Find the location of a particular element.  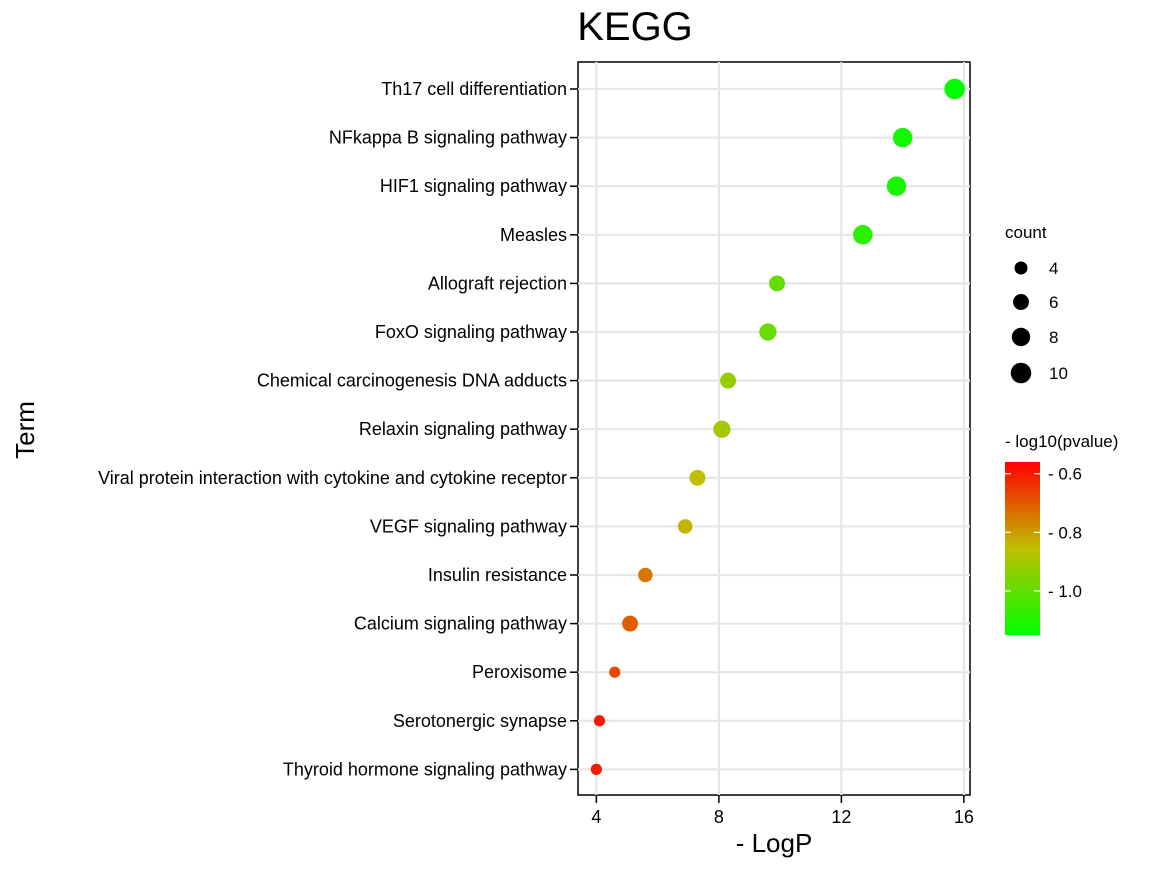

y-tick-label: Calcium signaling pathway is located at coordinates (460, 624).